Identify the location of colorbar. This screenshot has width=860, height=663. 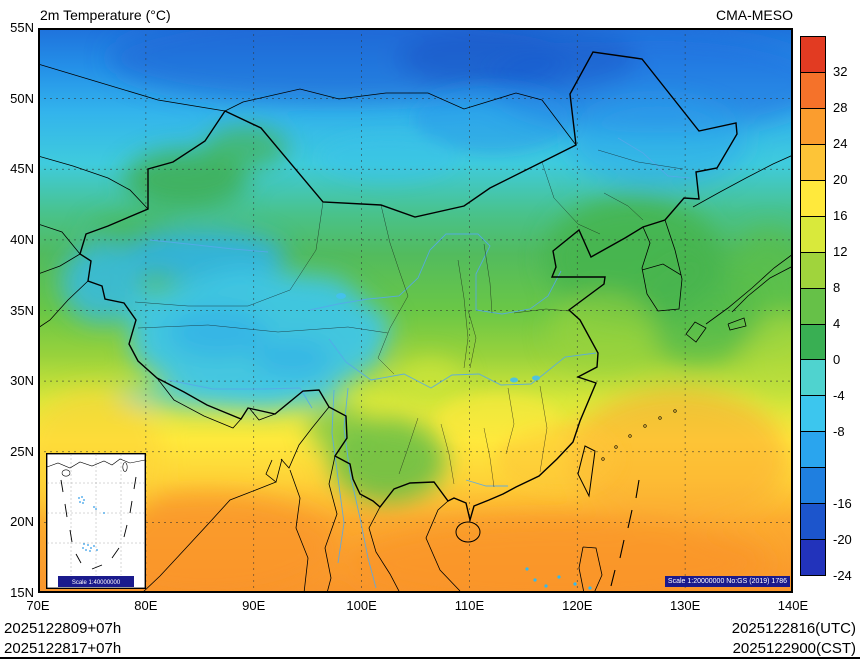
(813, 306).